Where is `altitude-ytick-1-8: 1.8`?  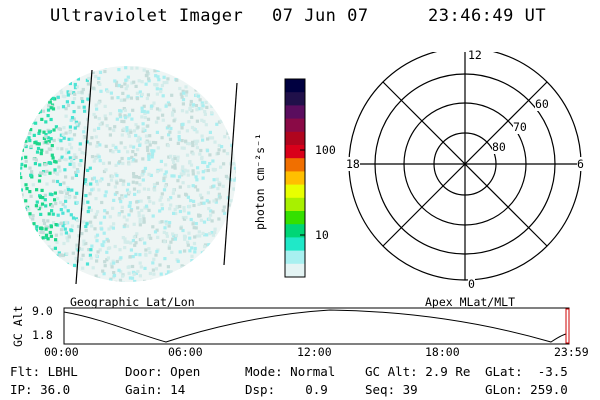 altitude-ytick-1-8: 1.8 is located at coordinates (42, 335).